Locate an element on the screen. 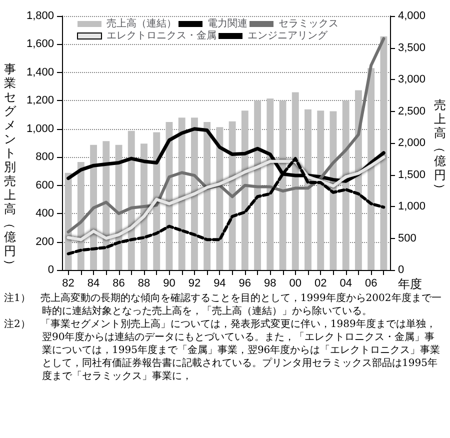 The image size is (450, 438). y2-tick-label: 0 is located at coordinates (401, 270).